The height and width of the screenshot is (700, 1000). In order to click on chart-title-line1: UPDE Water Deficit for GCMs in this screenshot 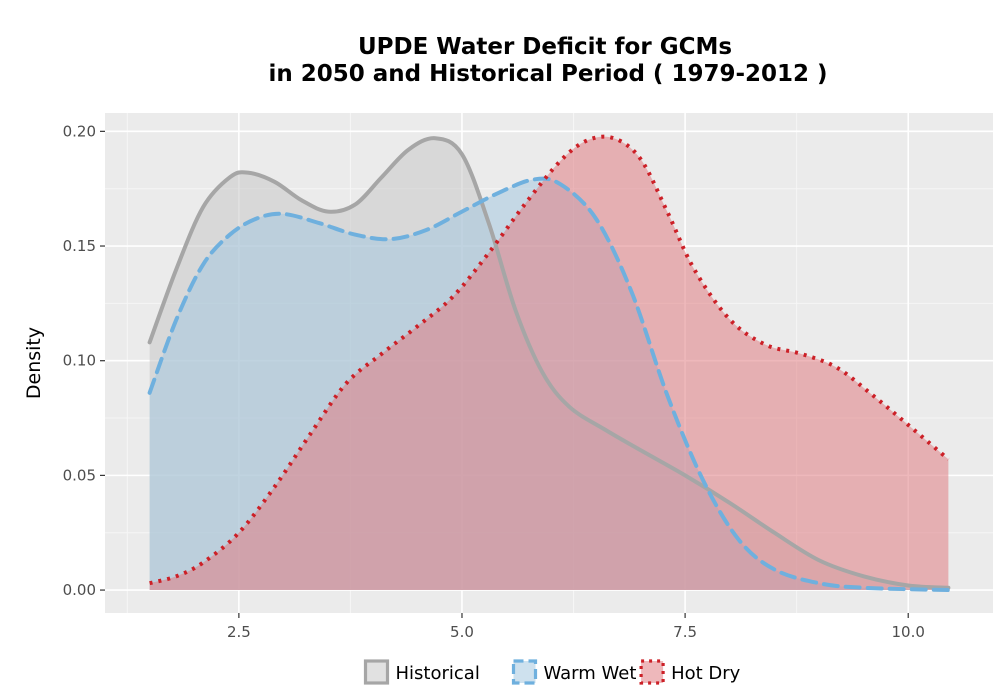, I will do `click(545, 47)`.